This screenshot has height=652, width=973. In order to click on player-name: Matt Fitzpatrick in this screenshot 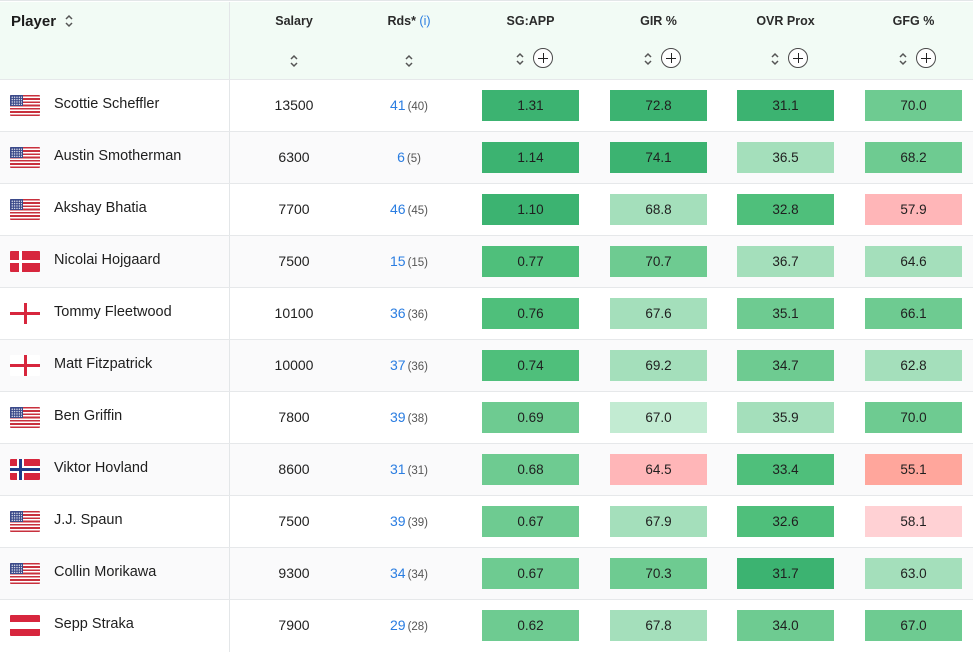, I will do `click(103, 364)`.